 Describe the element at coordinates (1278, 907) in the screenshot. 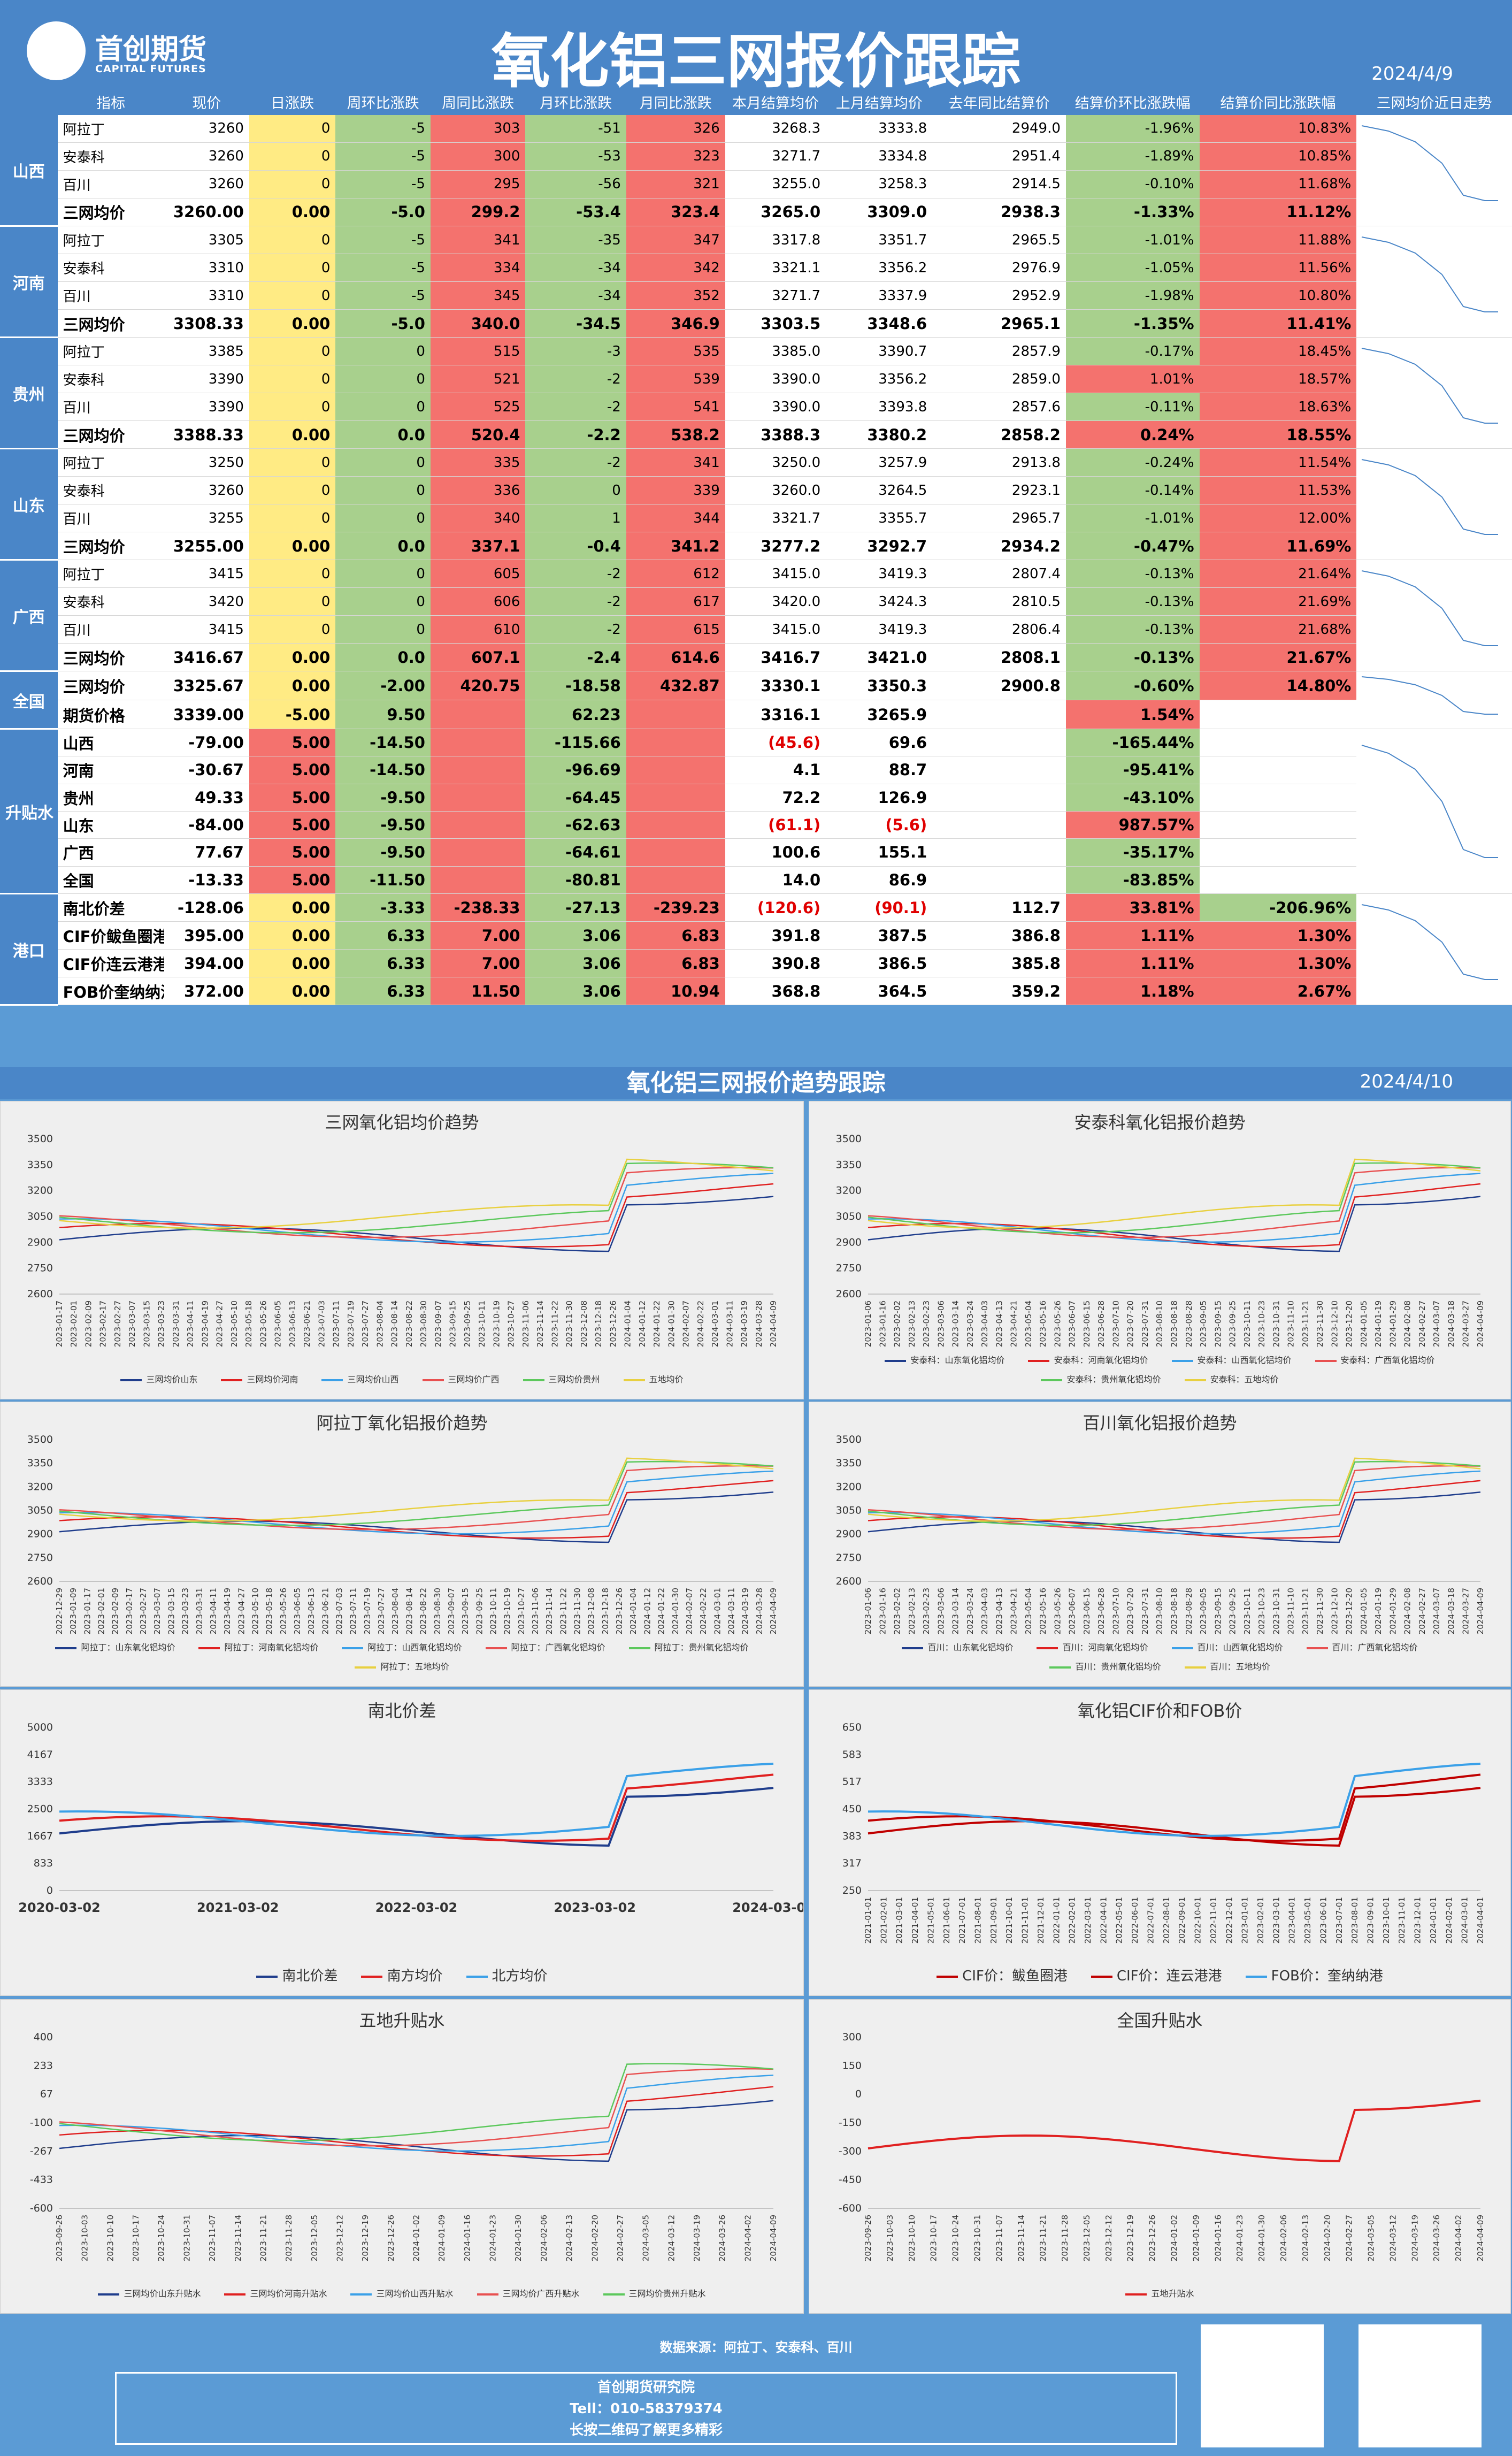

I see `table-cell: -206.96%` at that location.